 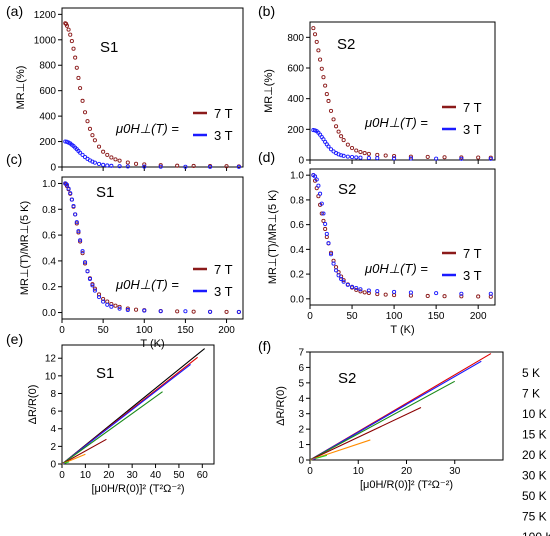 What do you see at coordinates (297, 176) in the screenshot?
I see `y-tick-label: 1.0` at bounding box center [297, 176].